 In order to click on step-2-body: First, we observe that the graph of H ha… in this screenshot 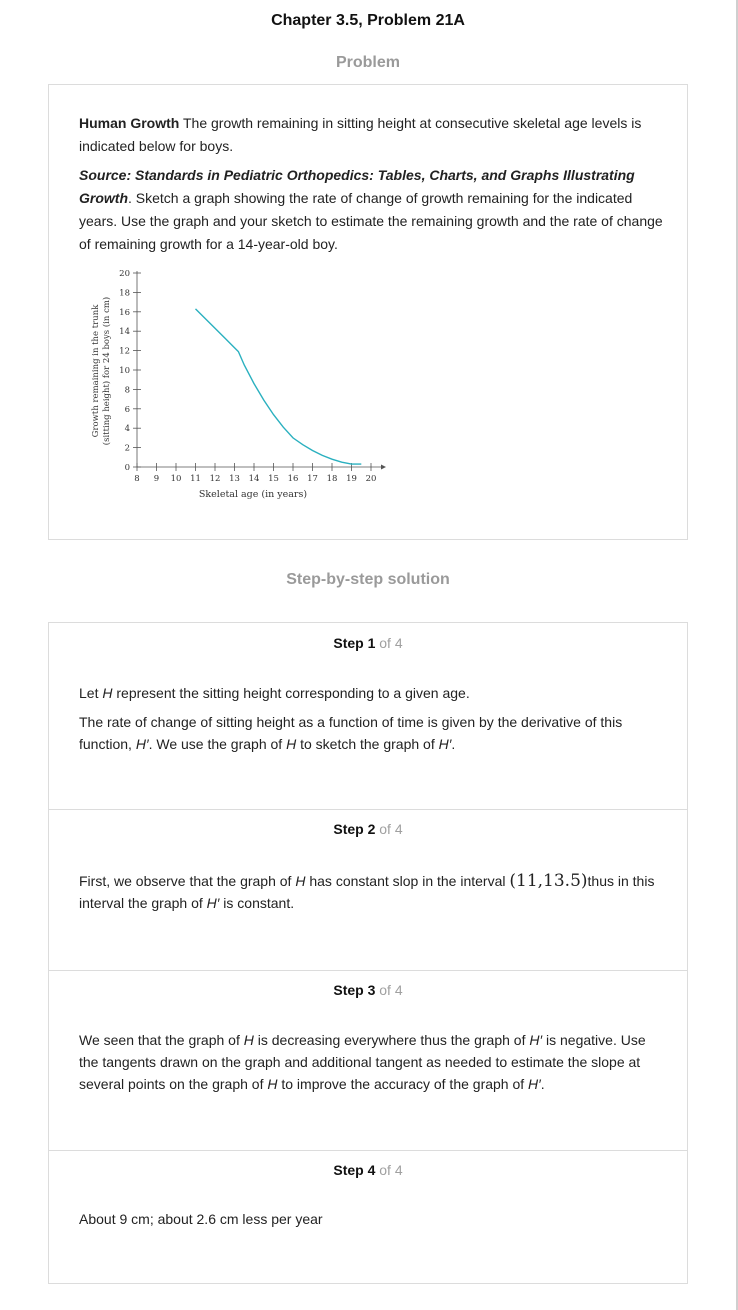, I will do `click(371, 895)`.